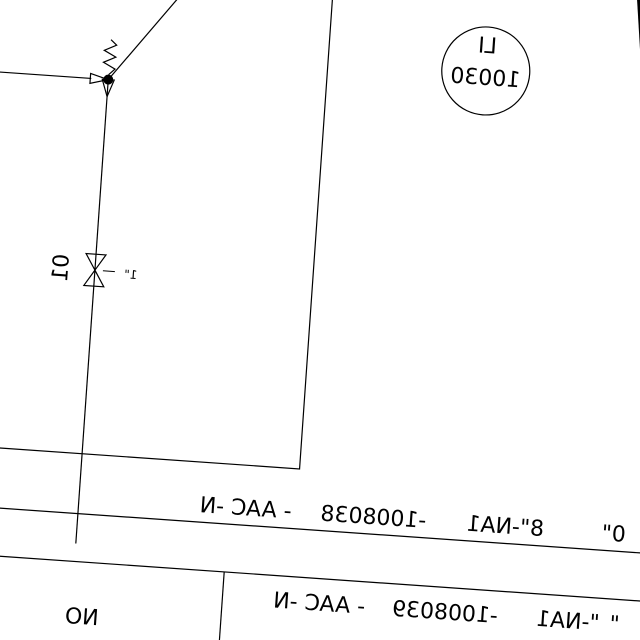  Describe the element at coordinates (131, 274) in the screenshot. I see `valve-size-label: 1"` at that location.